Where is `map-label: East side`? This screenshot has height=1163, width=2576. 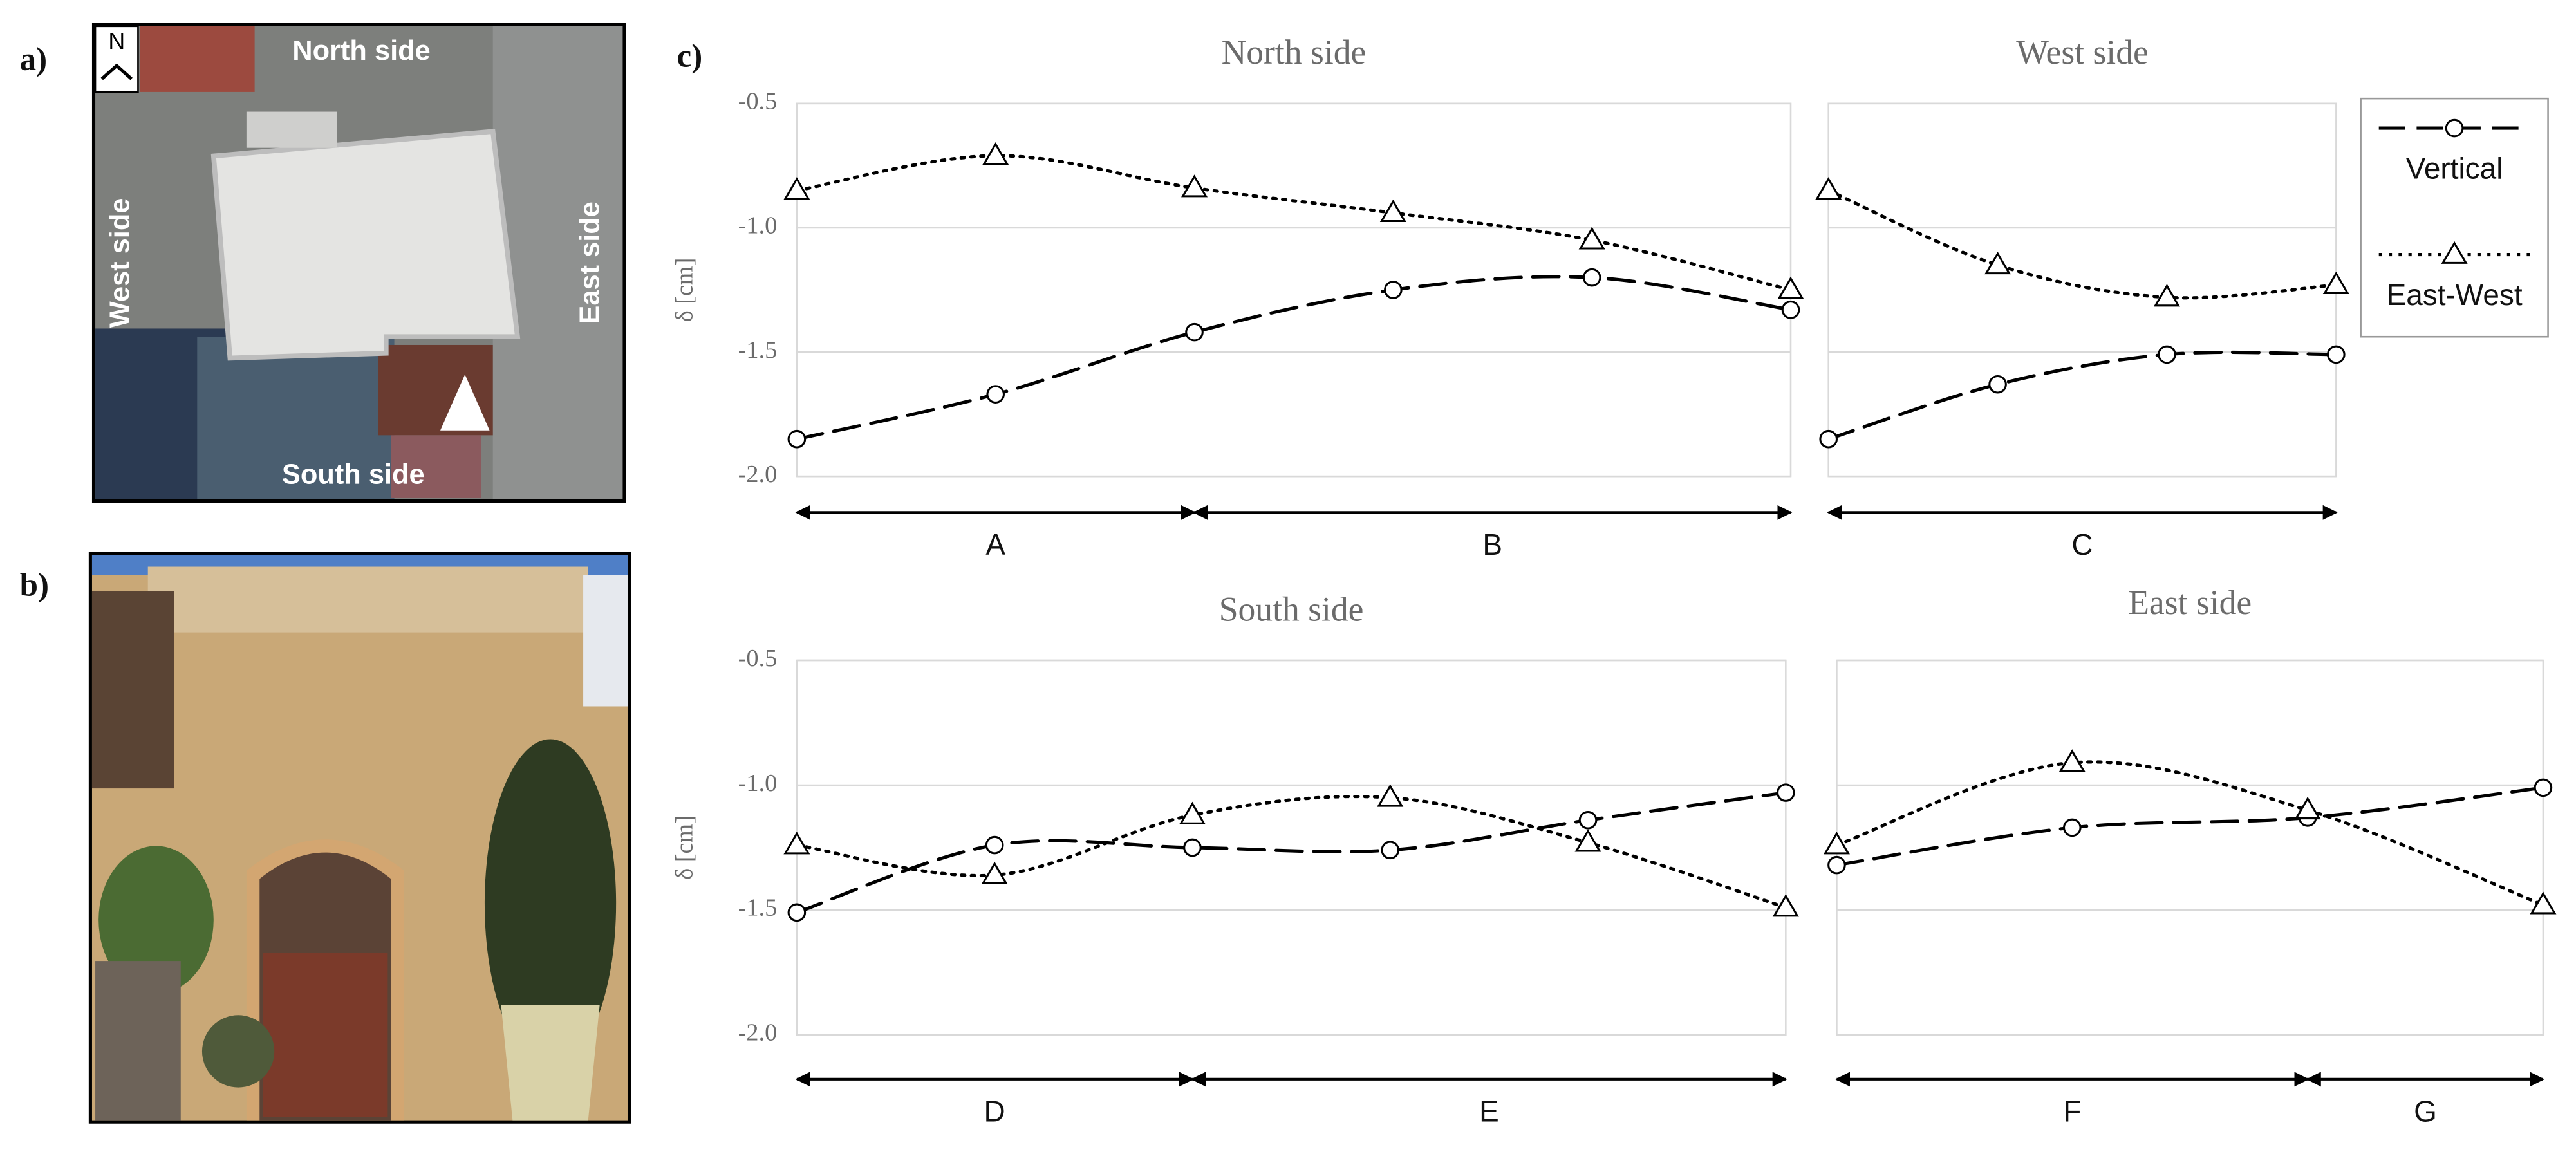
map-label: East side is located at coordinates (589, 262).